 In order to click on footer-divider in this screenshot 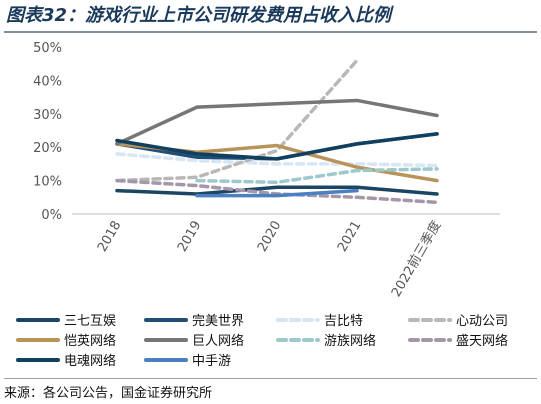, I will do `click(270, 378)`.